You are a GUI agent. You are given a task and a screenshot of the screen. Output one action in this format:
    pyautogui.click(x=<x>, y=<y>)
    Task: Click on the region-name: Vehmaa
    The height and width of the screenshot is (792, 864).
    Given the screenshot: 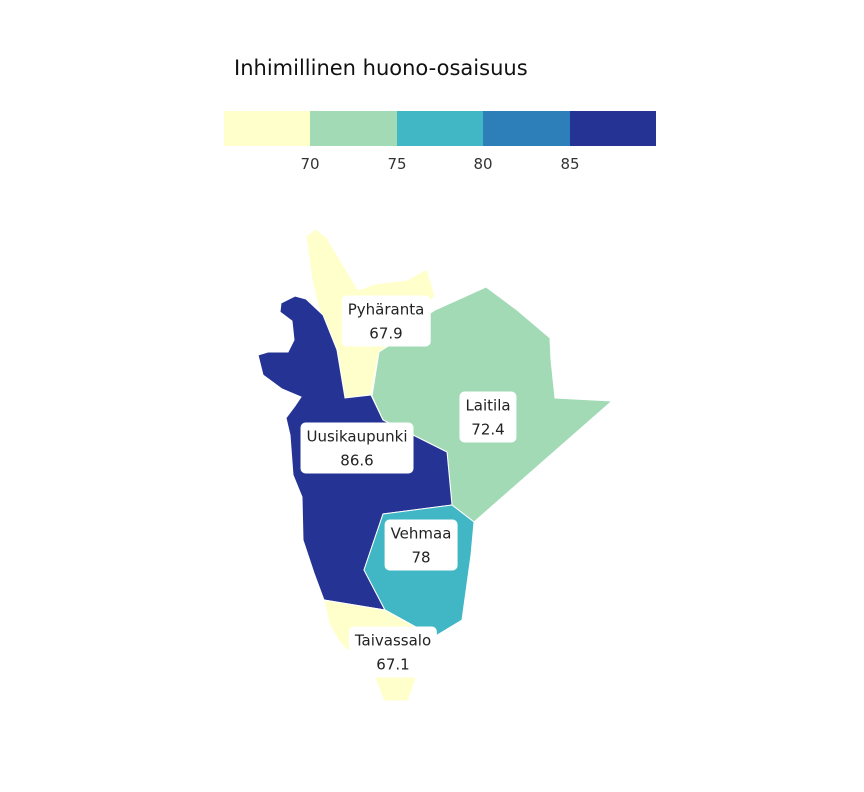 What is the action you would take?
    pyautogui.click(x=421, y=533)
    